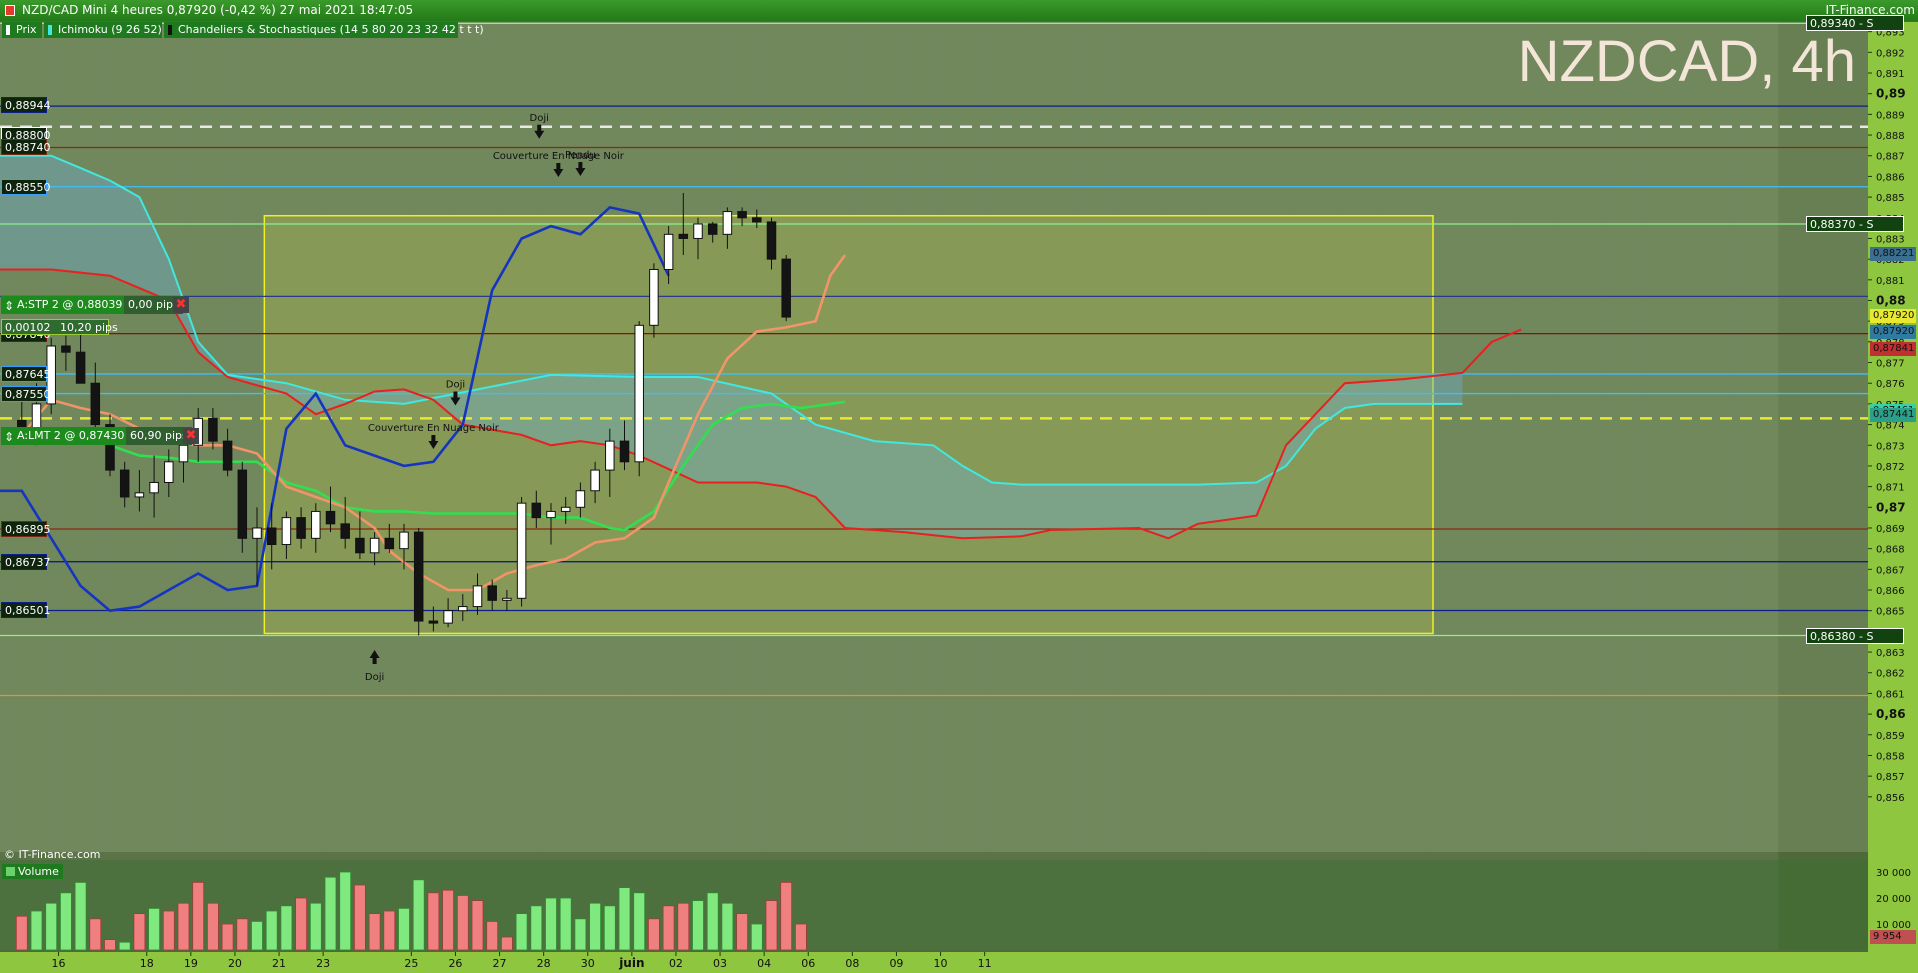 This screenshot has width=1918, height=973. What do you see at coordinates (38, 871) in the screenshot?
I see `volume-legend-label: Volume` at bounding box center [38, 871].